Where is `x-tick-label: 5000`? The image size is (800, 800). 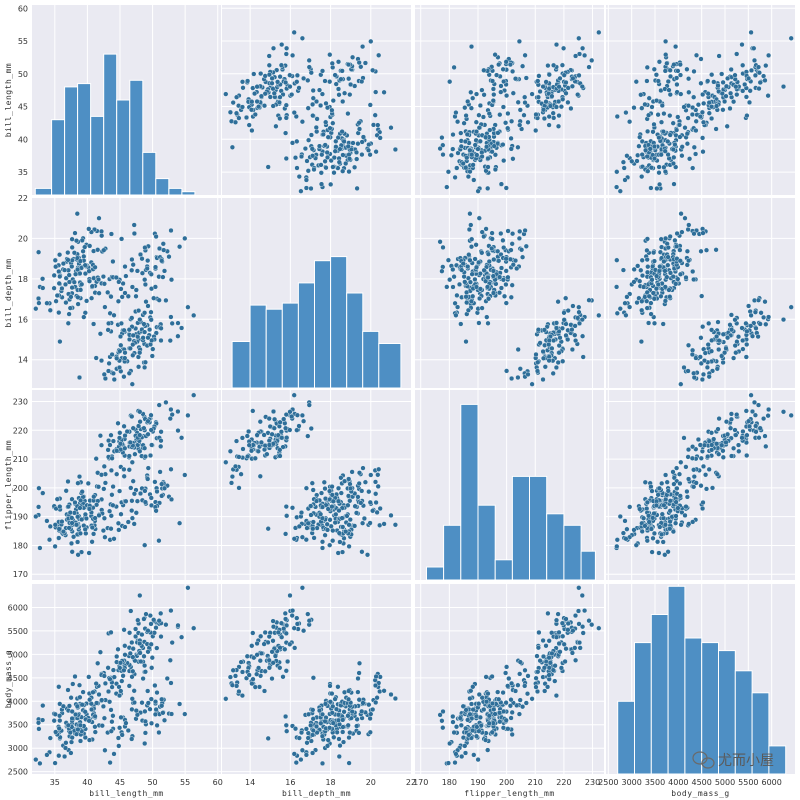
x-tick-label: 5000 is located at coordinates (725, 782).